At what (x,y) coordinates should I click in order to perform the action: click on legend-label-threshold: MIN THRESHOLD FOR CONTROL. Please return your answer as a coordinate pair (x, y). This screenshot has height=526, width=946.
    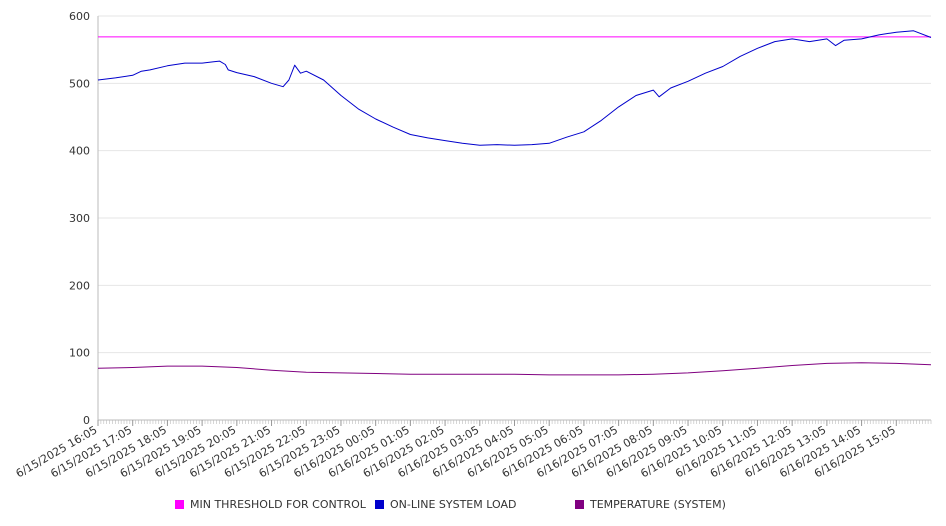
    Looking at the image, I should click on (278, 504).